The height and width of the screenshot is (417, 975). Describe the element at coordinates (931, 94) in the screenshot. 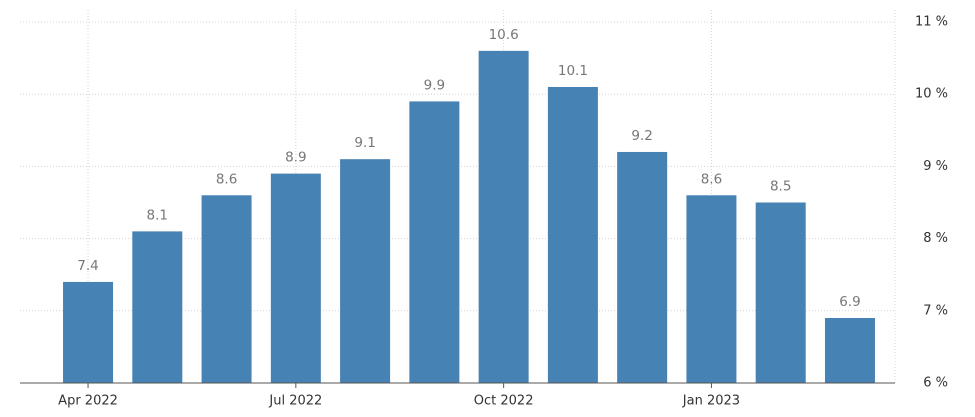

I see `y-tick-label: 10 %` at that location.